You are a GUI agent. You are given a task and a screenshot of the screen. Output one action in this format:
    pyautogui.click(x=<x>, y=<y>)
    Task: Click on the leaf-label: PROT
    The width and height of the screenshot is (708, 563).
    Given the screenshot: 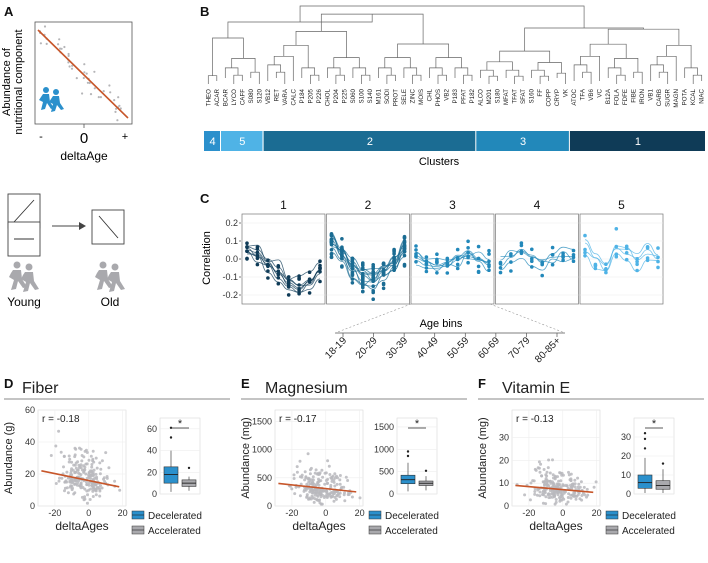 What is the action you would take?
    pyautogui.click(x=395, y=97)
    